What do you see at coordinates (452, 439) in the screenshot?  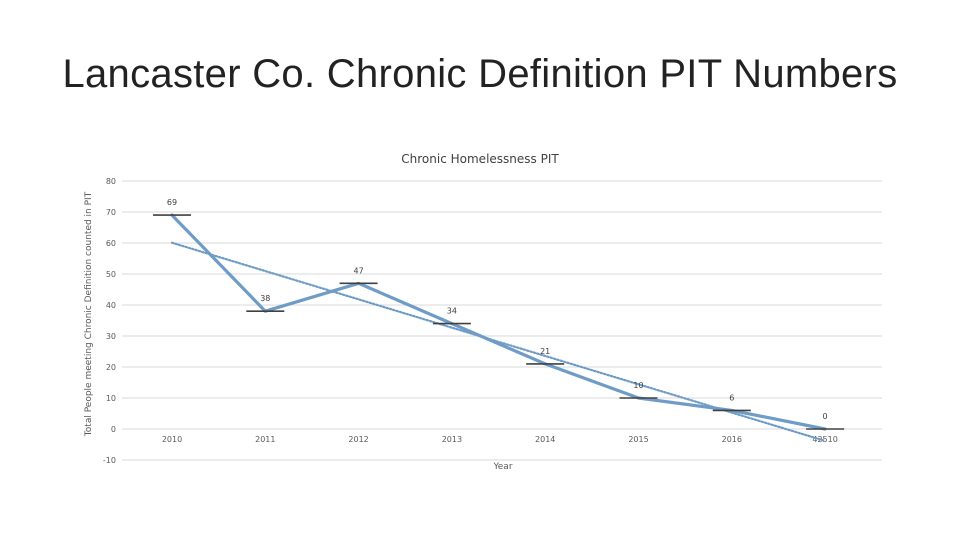 I see `x-tick-label: 2013` at bounding box center [452, 439].